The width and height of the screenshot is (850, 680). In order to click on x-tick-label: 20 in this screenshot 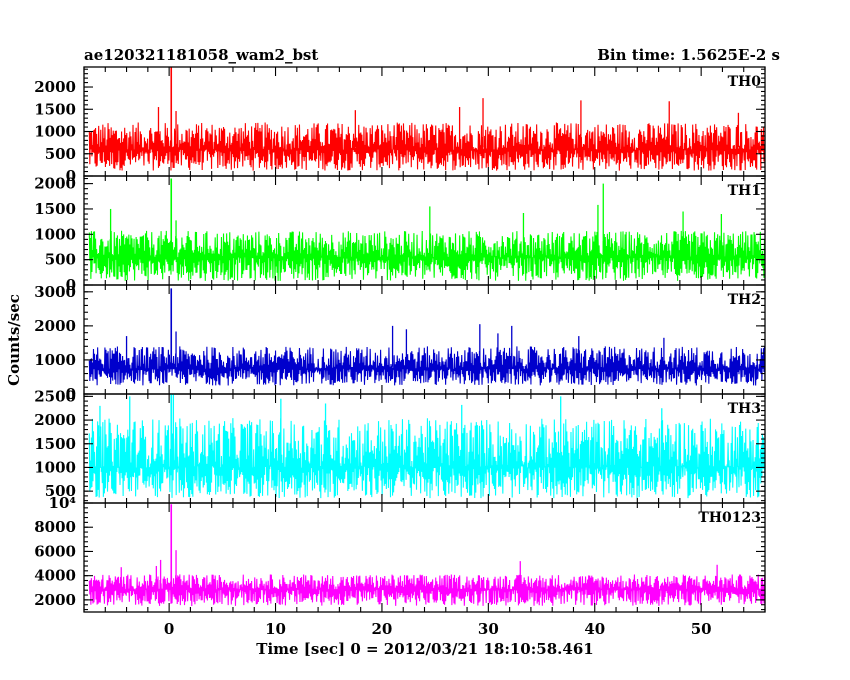, I will do `click(382, 629)`.